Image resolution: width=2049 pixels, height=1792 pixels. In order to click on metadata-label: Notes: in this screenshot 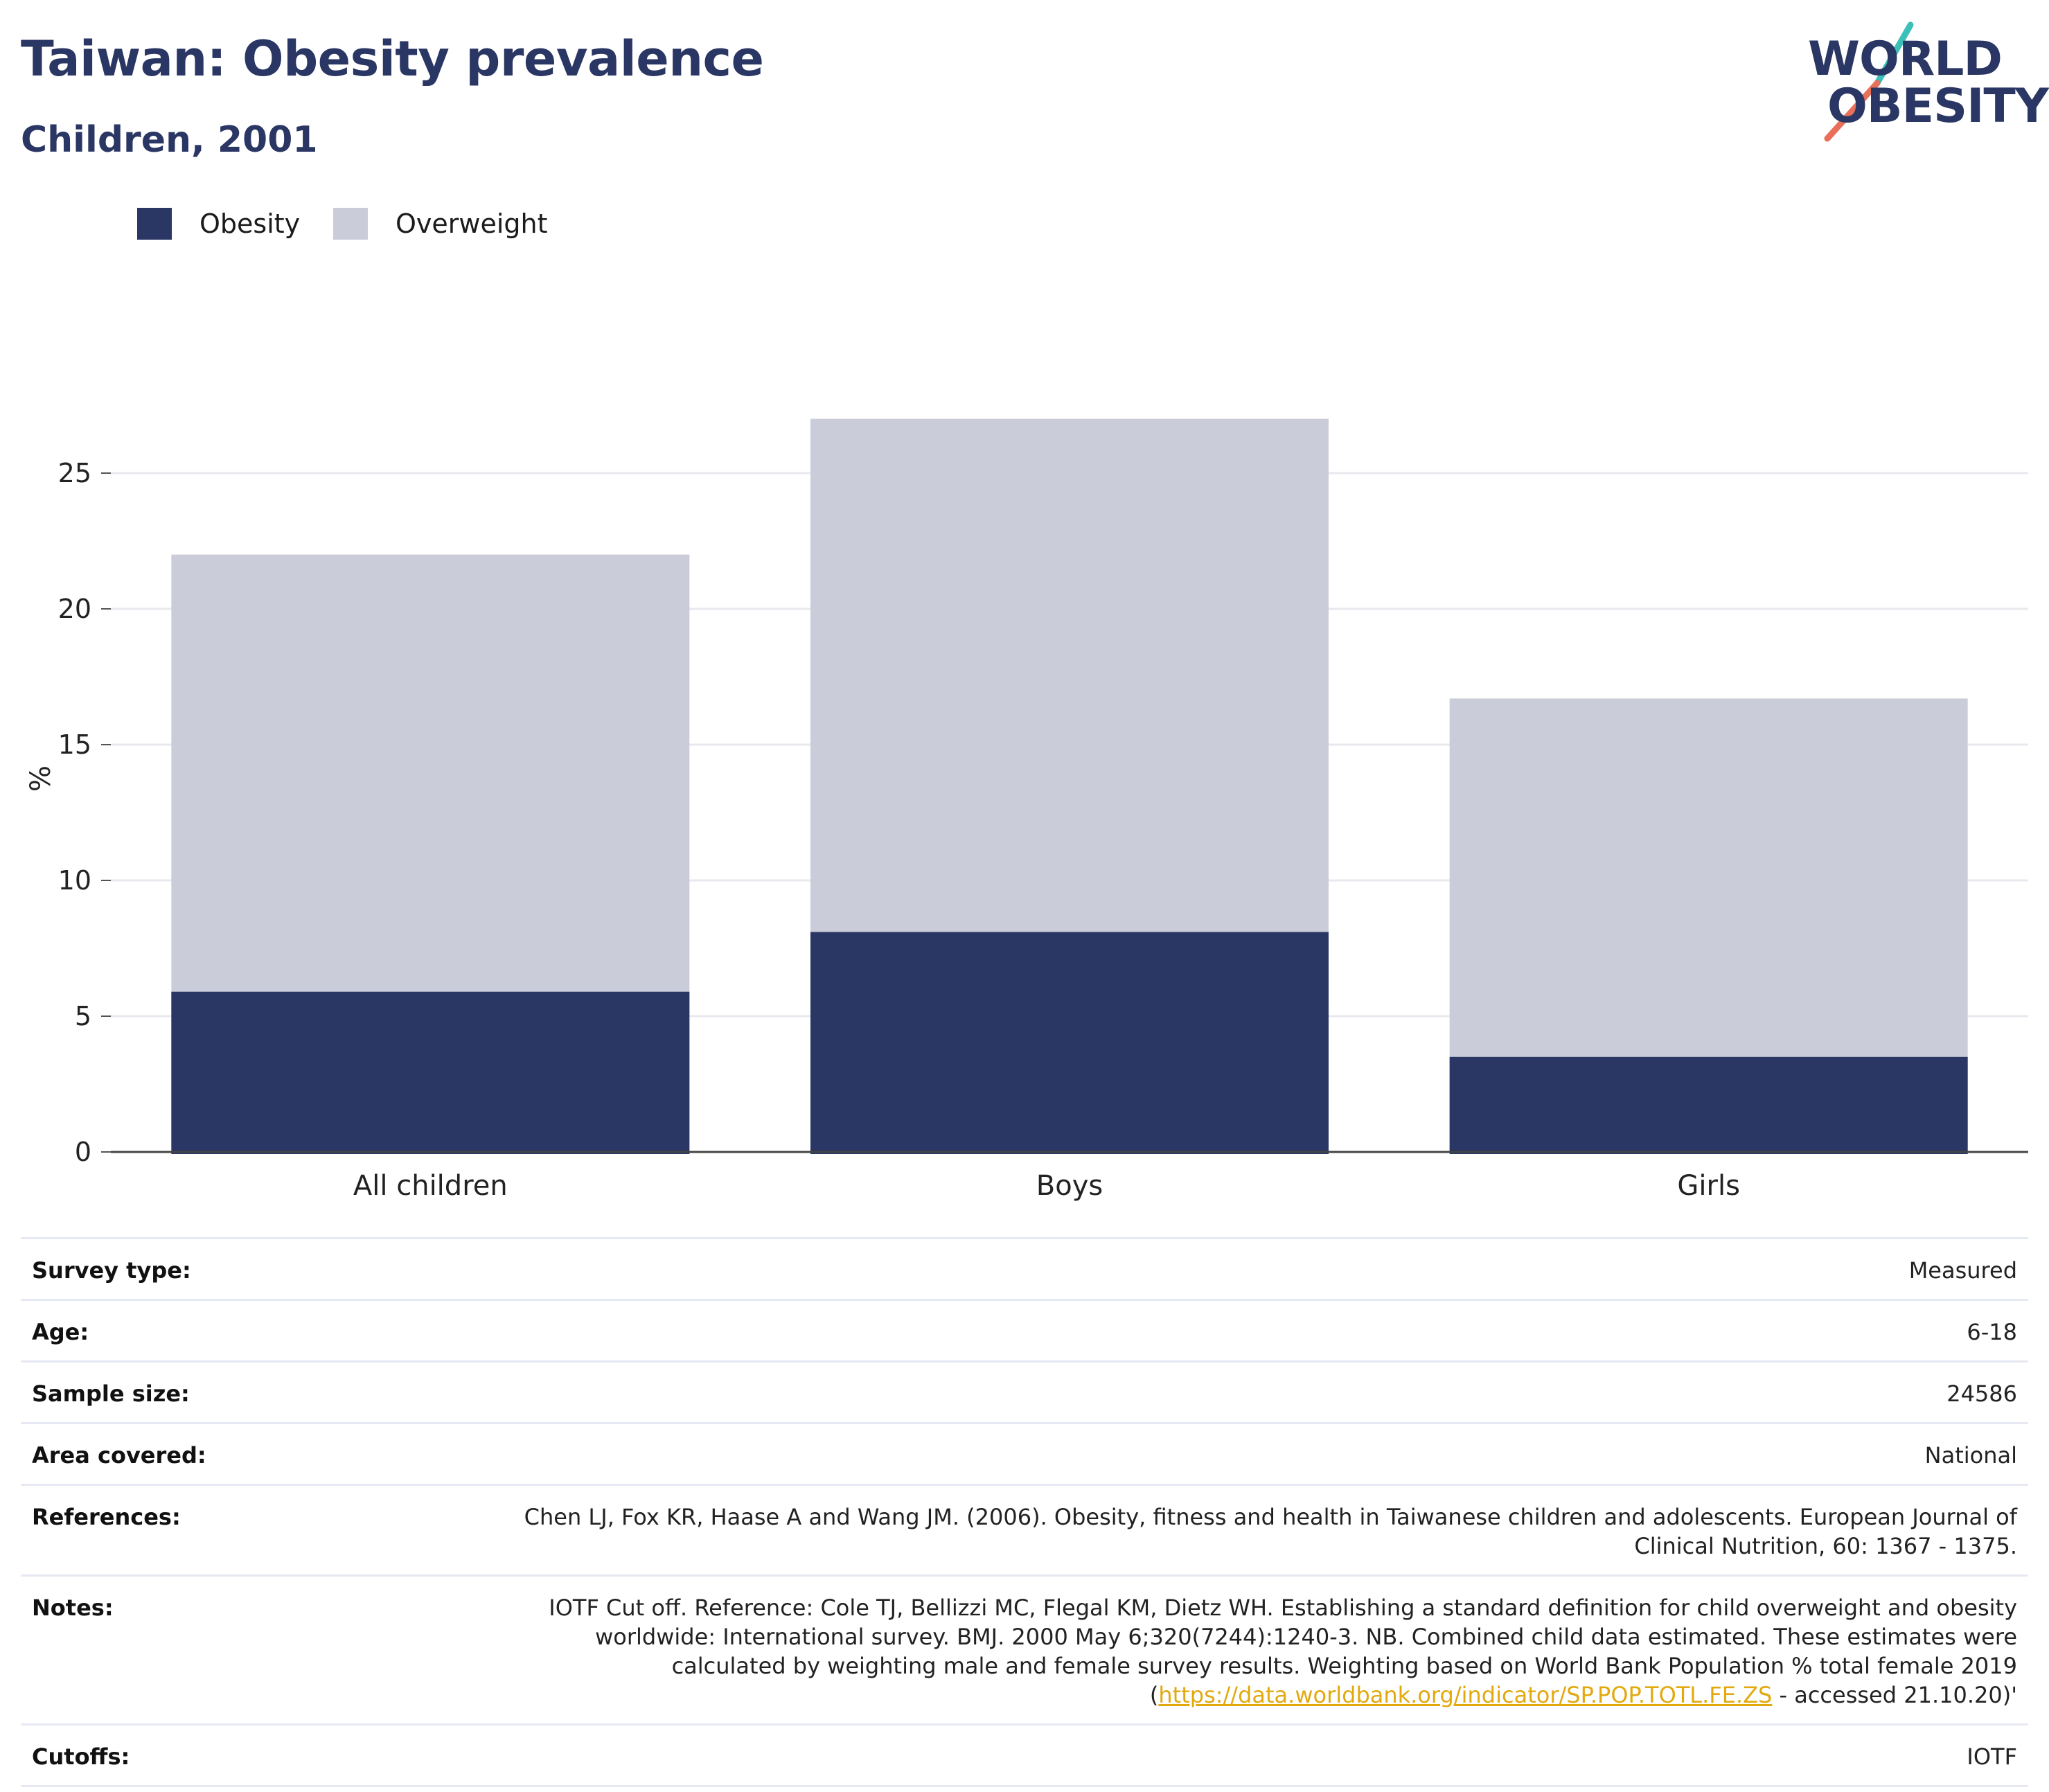, I will do `click(73, 1608)`.